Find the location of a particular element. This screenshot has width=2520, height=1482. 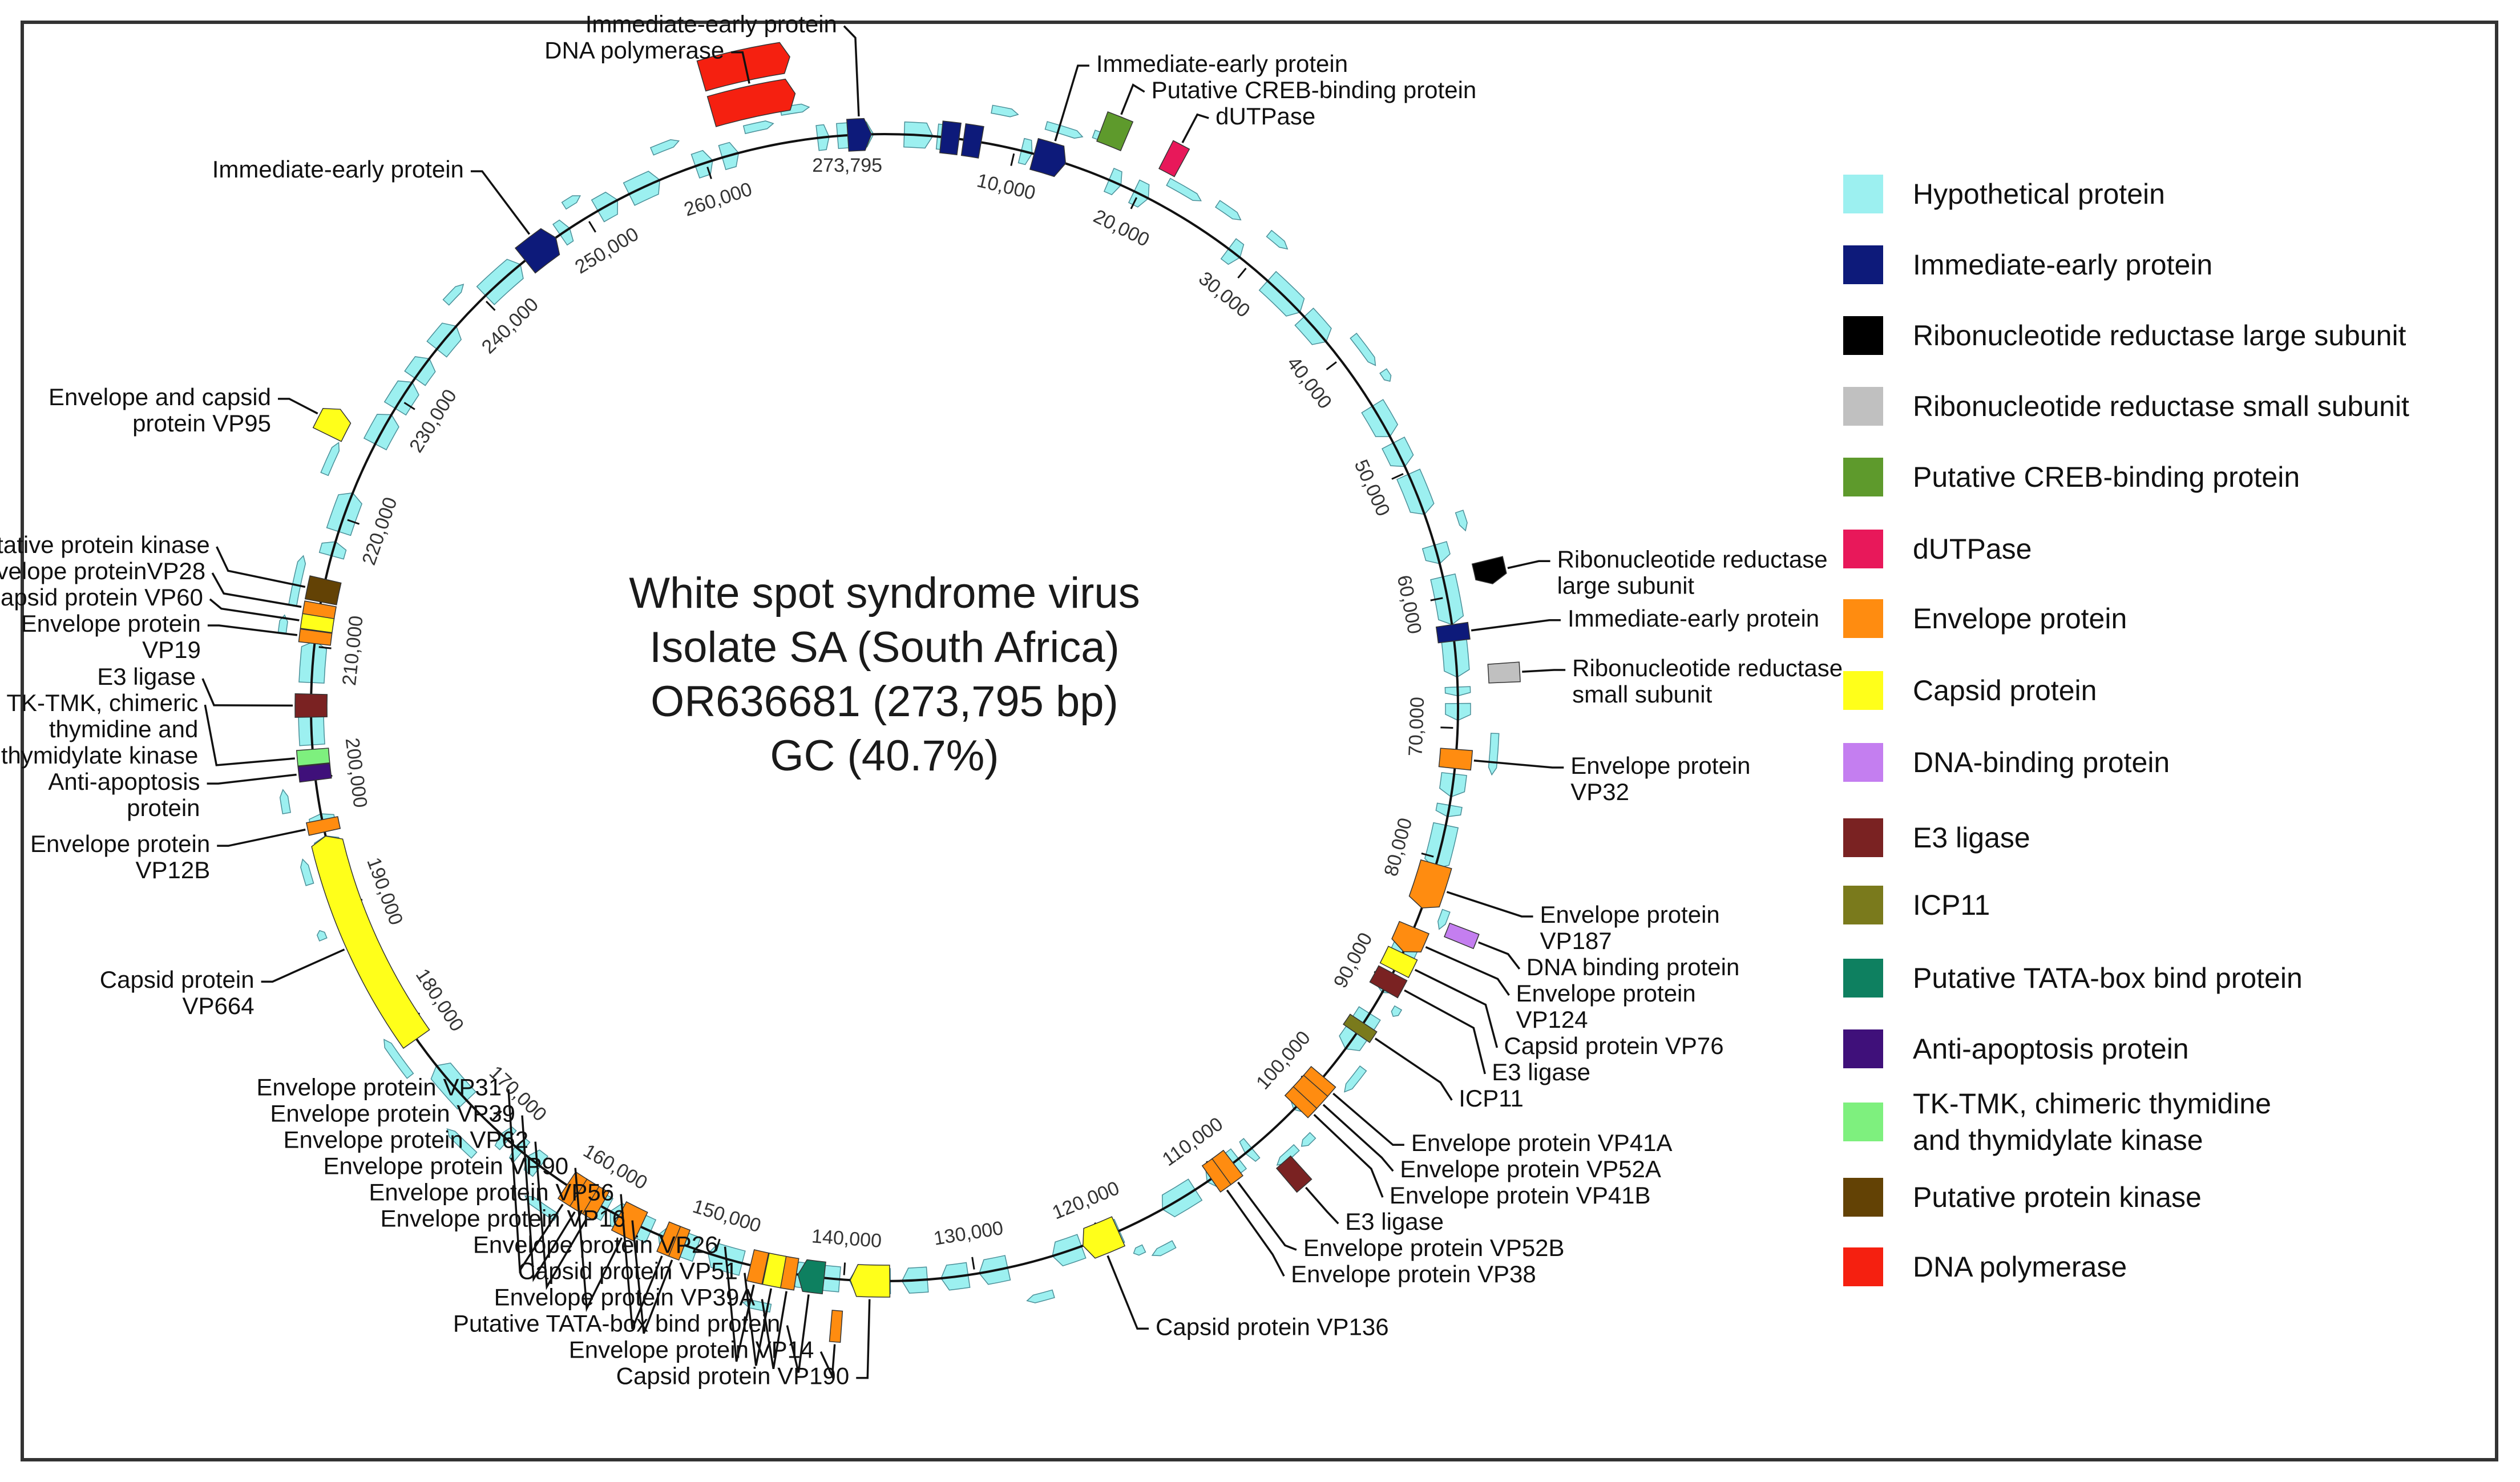

label-line: Envelope protein is located at coordinates (1660, 765).